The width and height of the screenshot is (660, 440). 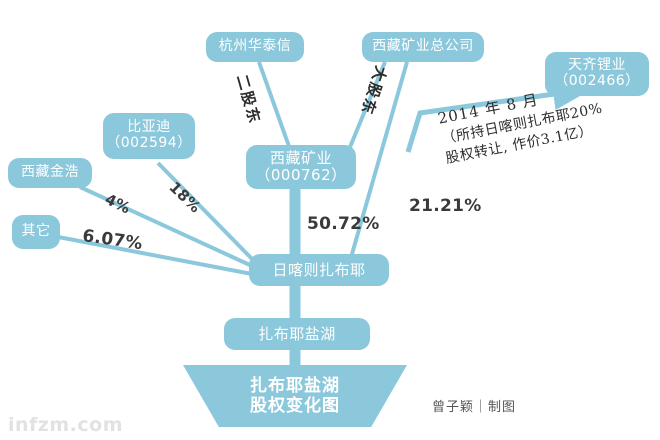 I want to click on title-banner: 扎布耶盐湖 股权变化图, so click(x=295, y=396).